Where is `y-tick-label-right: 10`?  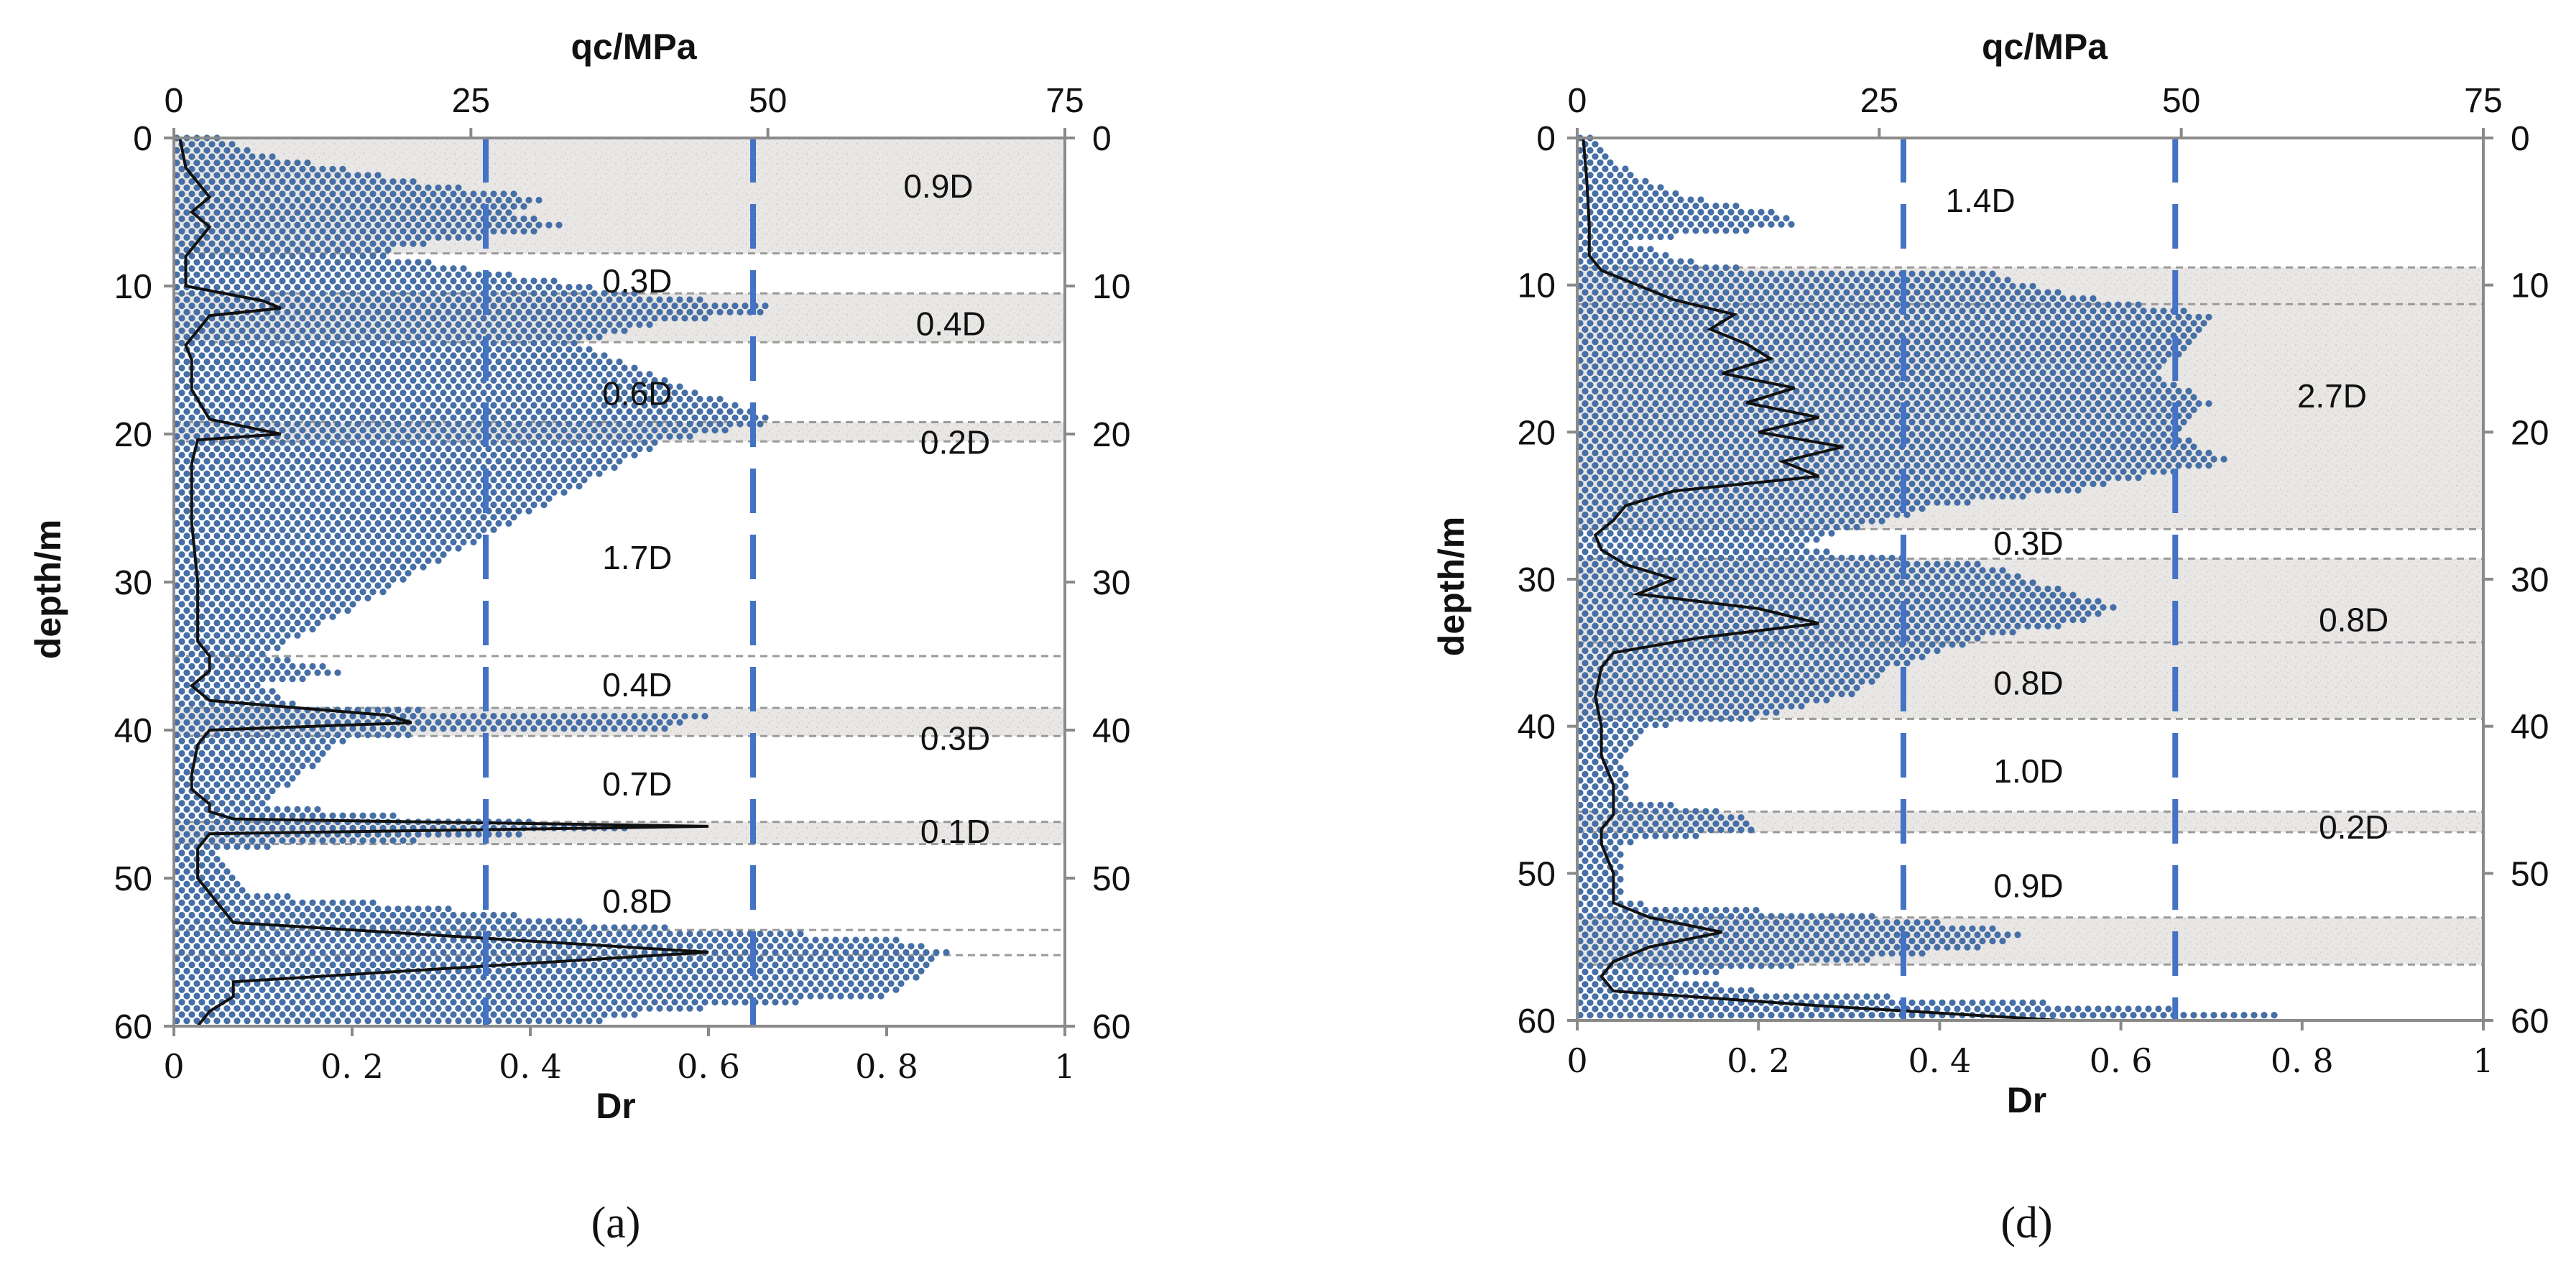
y-tick-label-right: 10 is located at coordinates (1111, 287).